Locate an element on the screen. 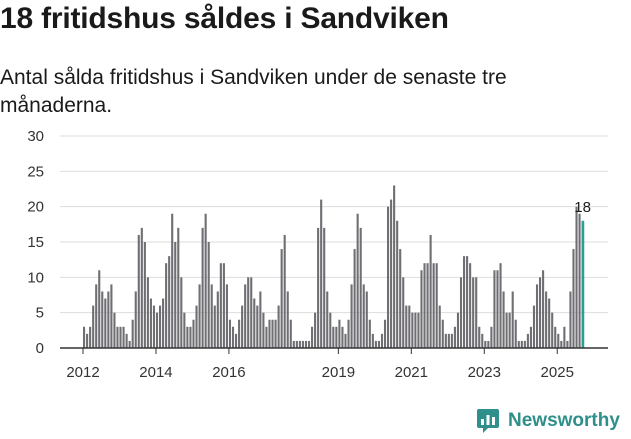  x-tick-label: 2019 is located at coordinates (338, 372).